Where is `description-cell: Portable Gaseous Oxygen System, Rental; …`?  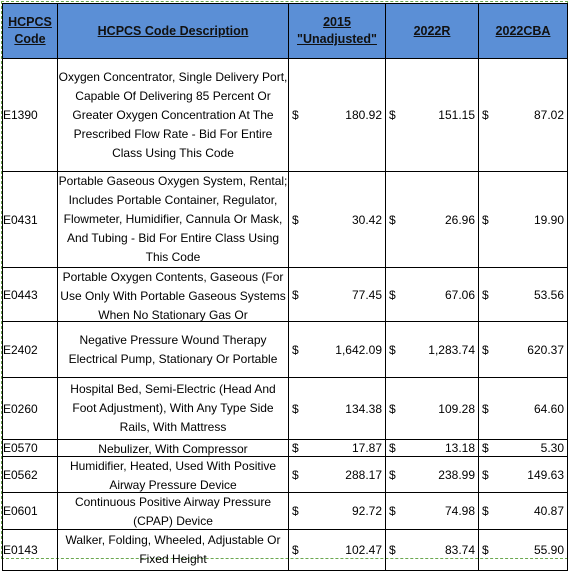
description-cell: Portable Gaseous Oxygen System, Rental; … is located at coordinates (173, 219).